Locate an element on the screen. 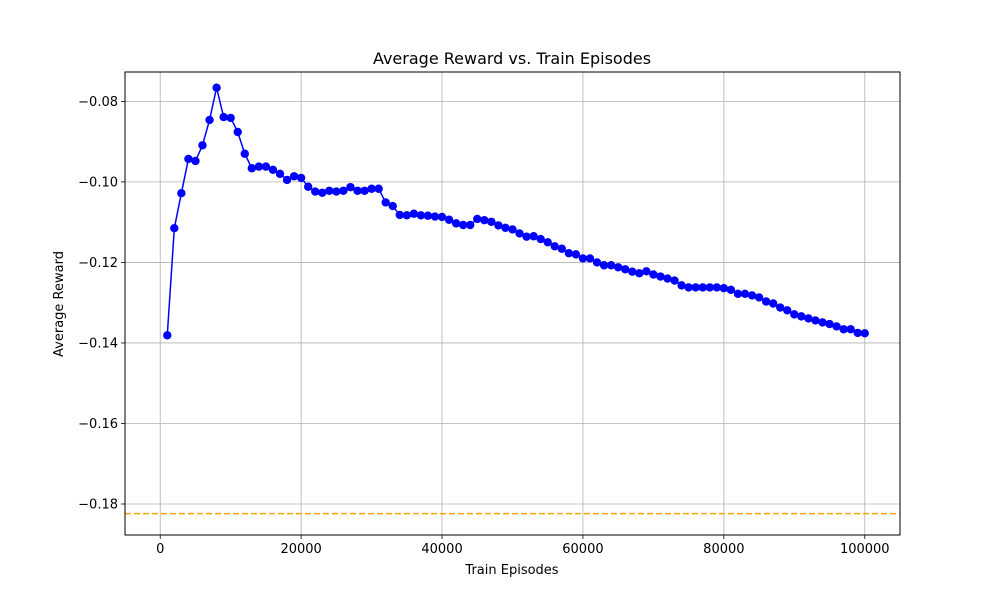  x-tick-label: 20000 is located at coordinates (300, 549).